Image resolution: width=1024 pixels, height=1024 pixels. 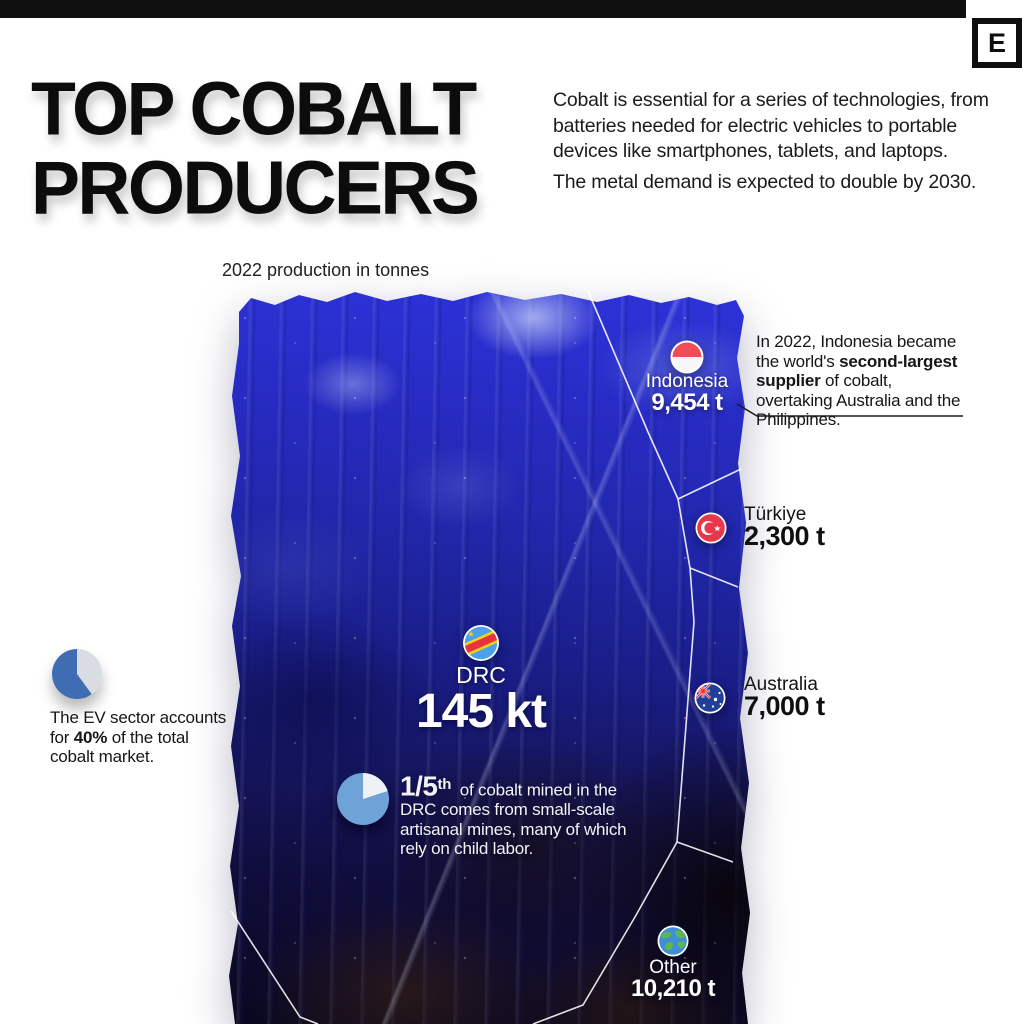 I want to click on australia-flag-icon, so click(x=710, y=698).